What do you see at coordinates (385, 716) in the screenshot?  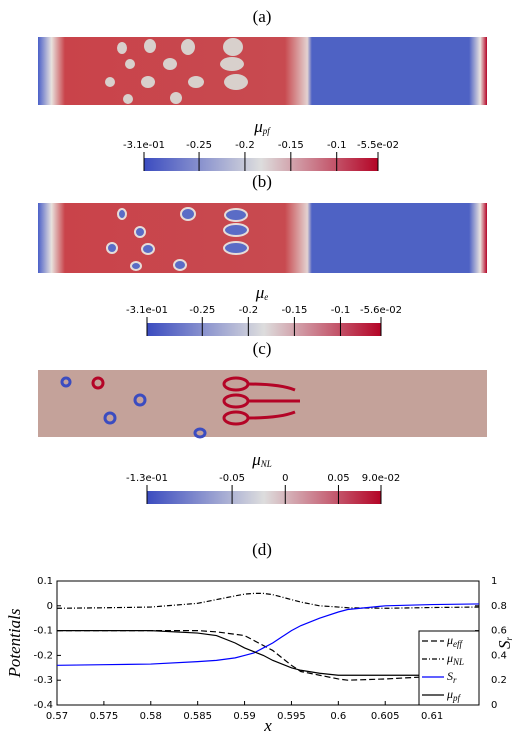 I see `x-tick-label: 0.605` at bounding box center [385, 716].